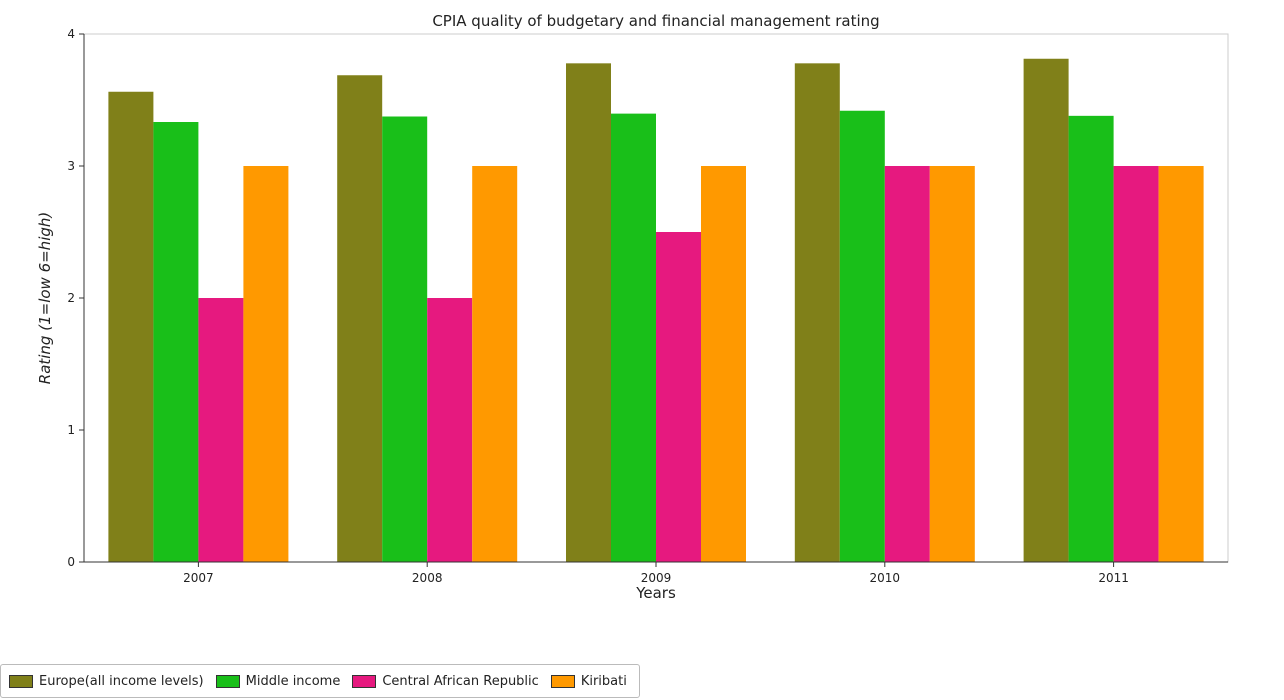 This screenshot has width=1284, height=700. What do you see at coordinates (603, 681) in the screenshot?
I see `legend-label-kiribati: Kiribati` at bounding box center [603, 681].